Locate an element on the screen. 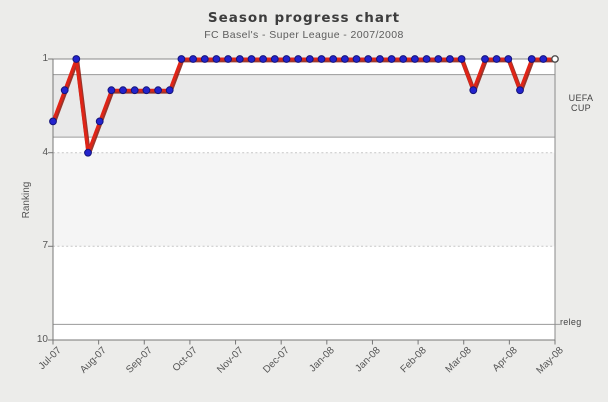  y-tick-marks is located at coordinates (50, 199).